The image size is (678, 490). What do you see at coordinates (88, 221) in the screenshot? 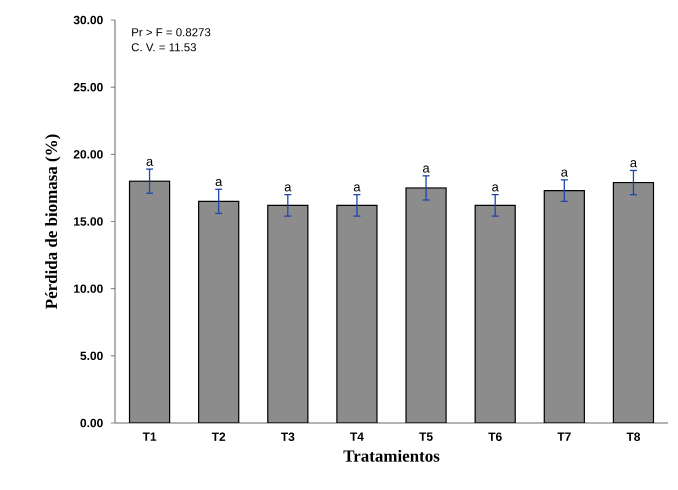
I see `y-tick-label: 15.00` at bounding box center [88, 221].